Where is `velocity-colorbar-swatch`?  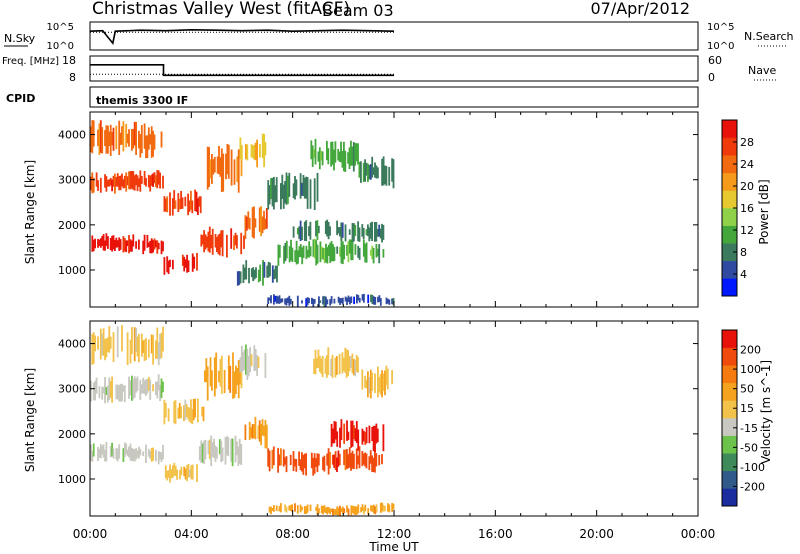 velocity-colorbar-swatch is located at coordinates (729, 427).